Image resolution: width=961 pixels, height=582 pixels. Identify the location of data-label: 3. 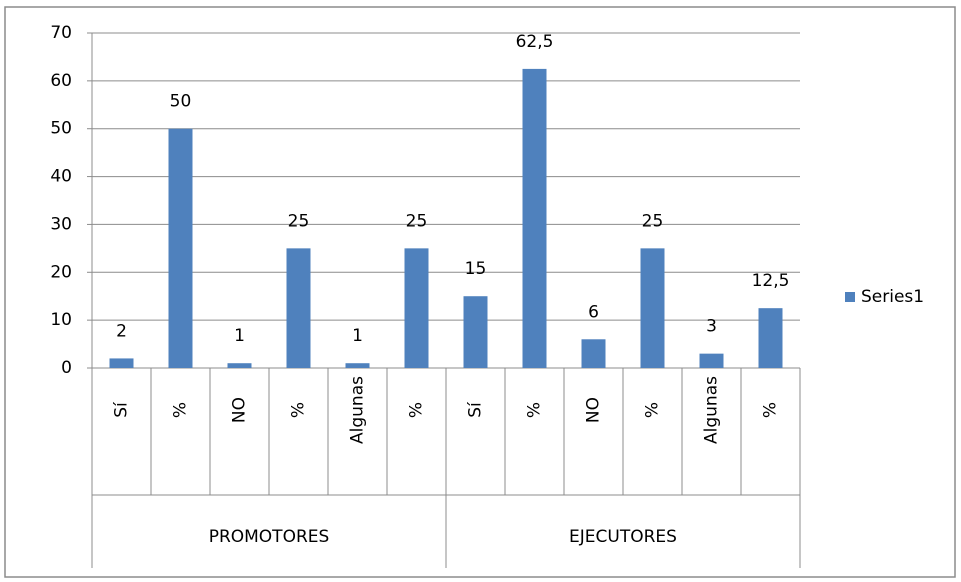
(711, 327).